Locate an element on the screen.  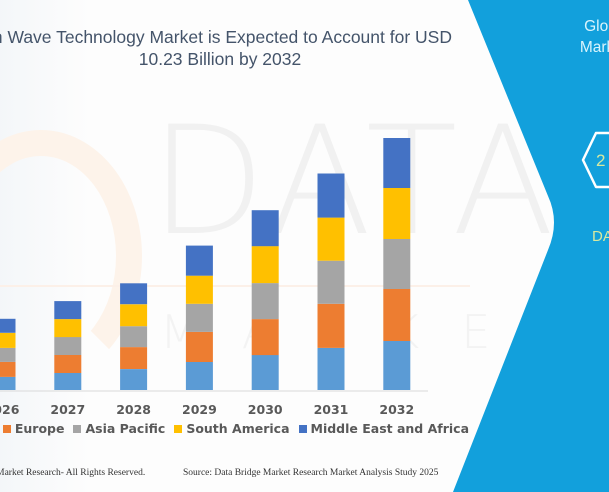
bar-segment-asia-pacific-2027 is located at coordinates (68, 346).